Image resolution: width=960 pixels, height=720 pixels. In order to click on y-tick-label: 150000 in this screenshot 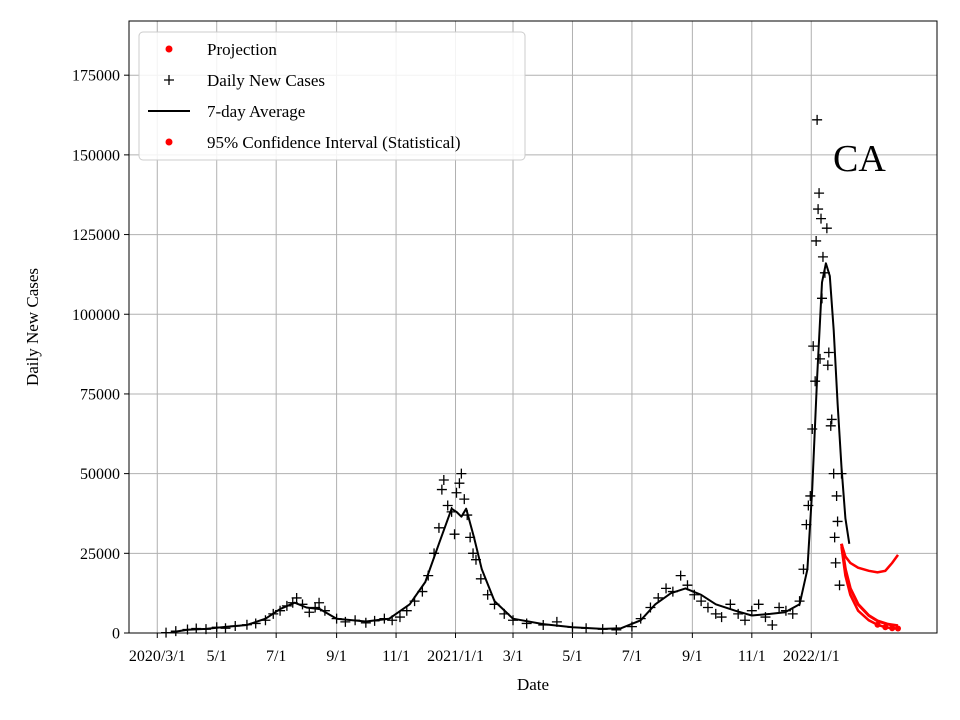, I will do `click(96, 155)`.